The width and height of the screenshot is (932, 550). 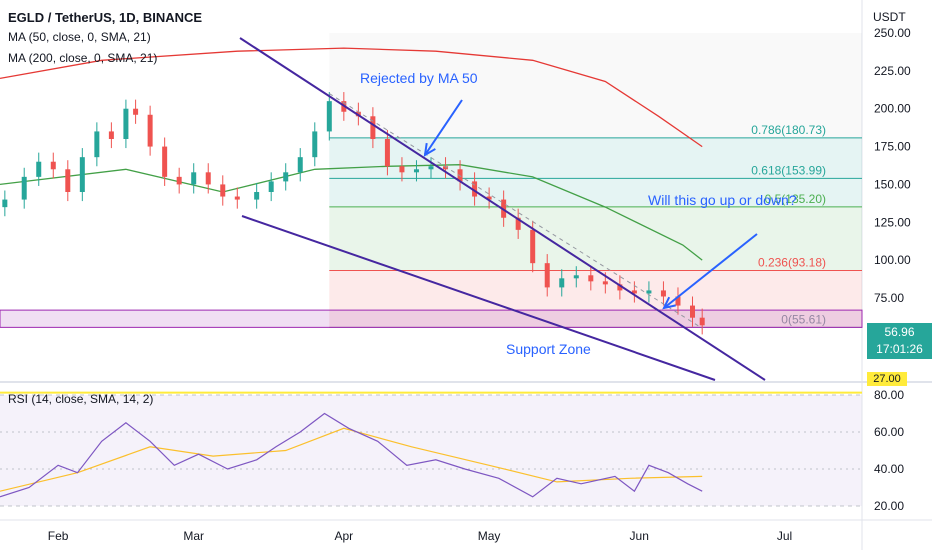 I want to click on time-tick-label: Feb, so click(x=58, y=536).